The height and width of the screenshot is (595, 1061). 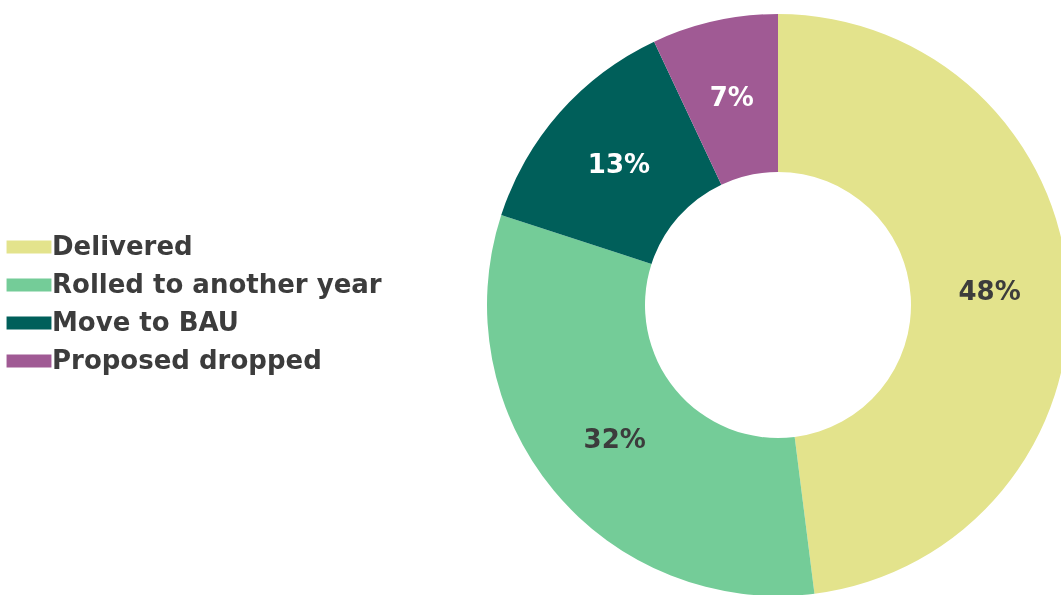 I want to click on data-label: 48%, so click(x=989, y=290).